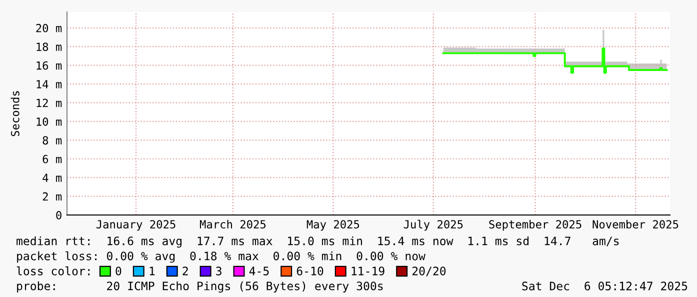 The height and width of the screenshot is (297, 697). Describe the element at coordinates (52, 159) in the screenshot. I see `y-tick-label: 6 m` at that location.